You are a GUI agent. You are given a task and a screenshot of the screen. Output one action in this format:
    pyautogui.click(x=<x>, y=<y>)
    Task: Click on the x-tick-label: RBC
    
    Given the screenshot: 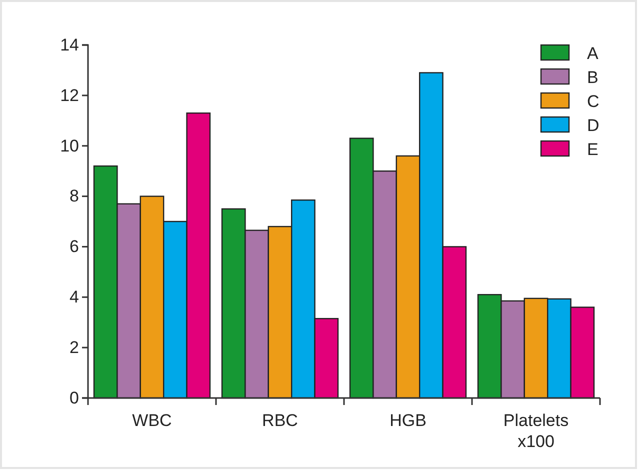 What is the action you would take?
    pyautogui.click(x=280, y=420)
    